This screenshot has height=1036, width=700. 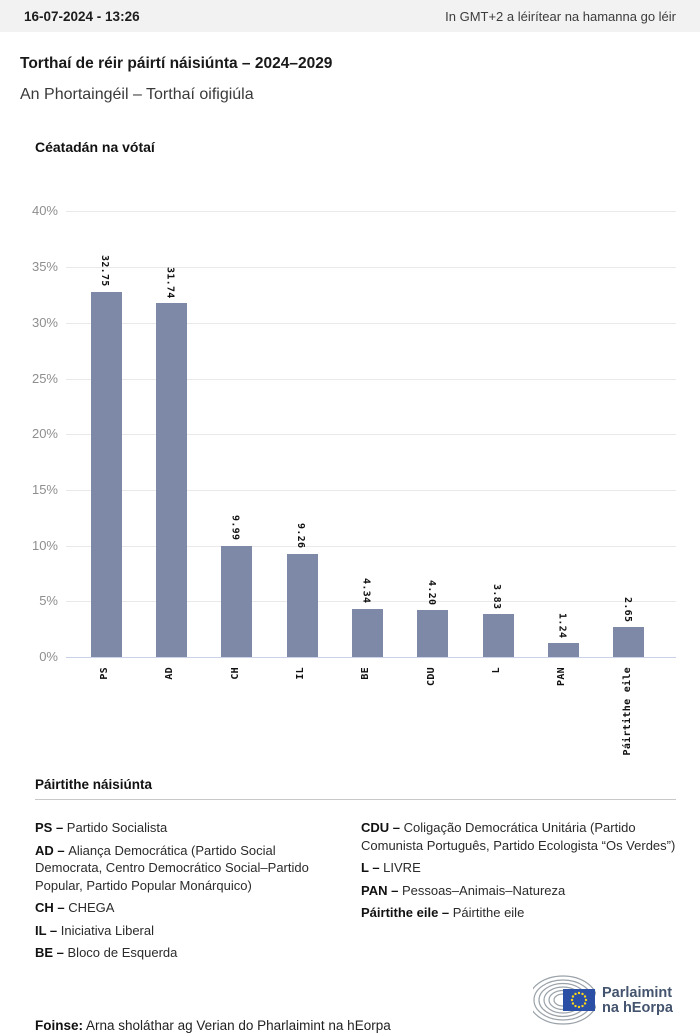 I want to click on eu-stars-icon, so click(x=579, y=1000).